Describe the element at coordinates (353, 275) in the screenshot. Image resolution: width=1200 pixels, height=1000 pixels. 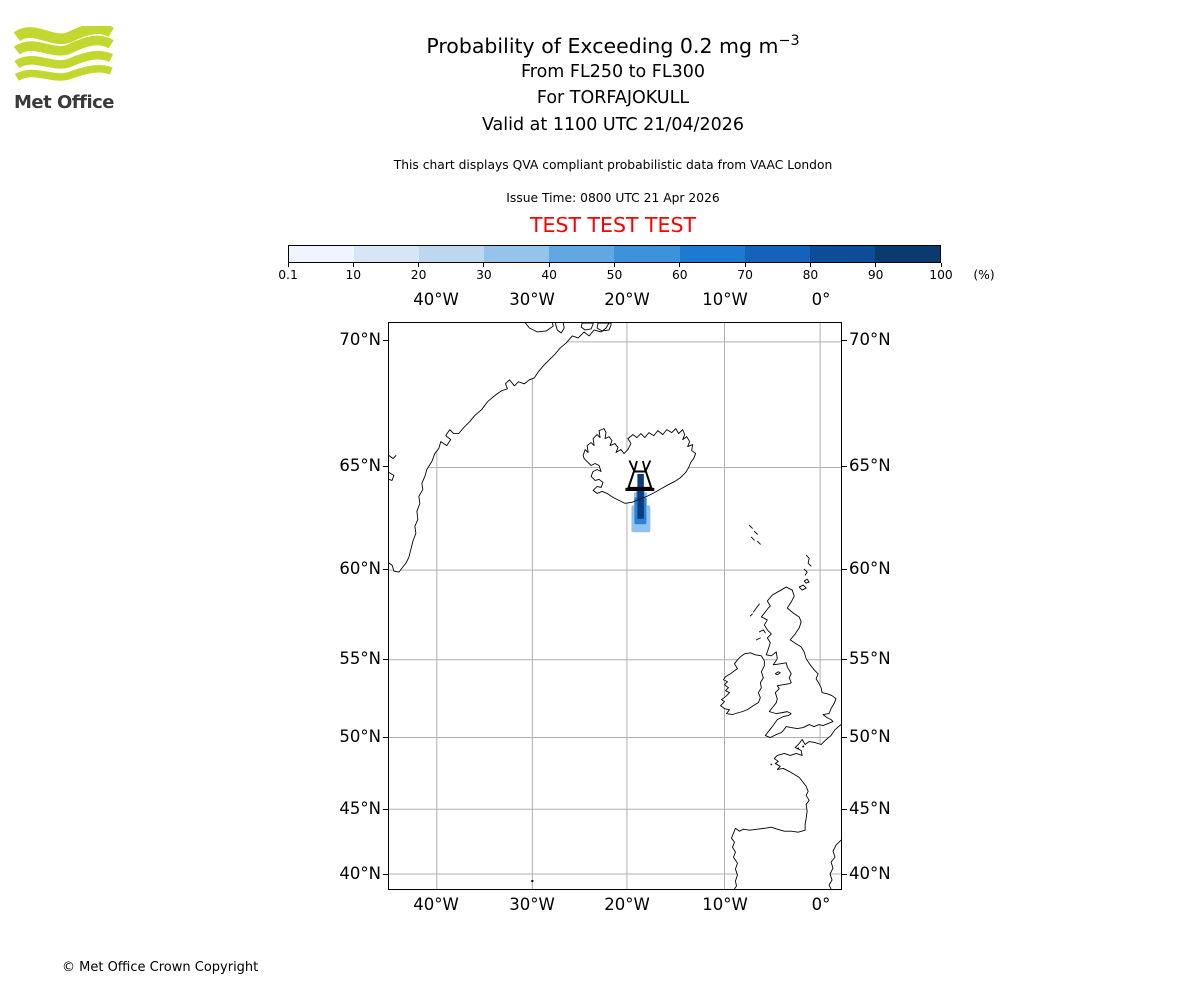
I see `colorbar-label: 10` at that location.